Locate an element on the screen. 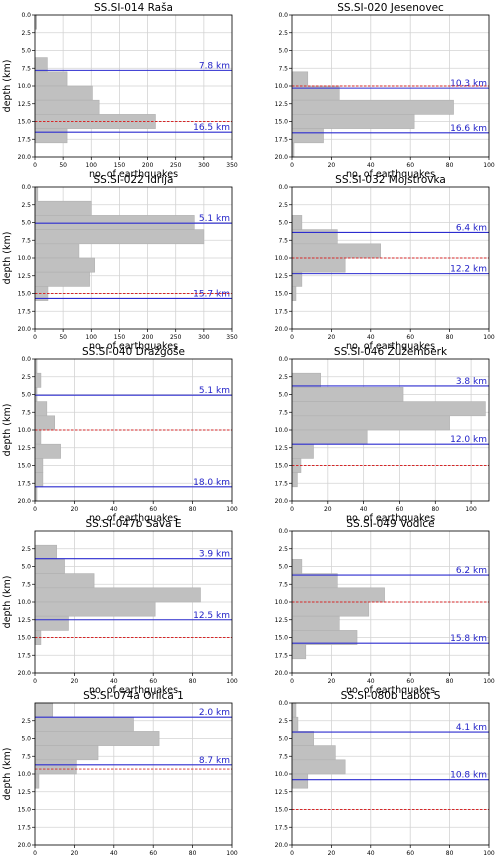 Image resolution: width=500 pixels, height=857 pixels. subplot-title: SS.SI-014 Raša is located at coordinates (133, 8).